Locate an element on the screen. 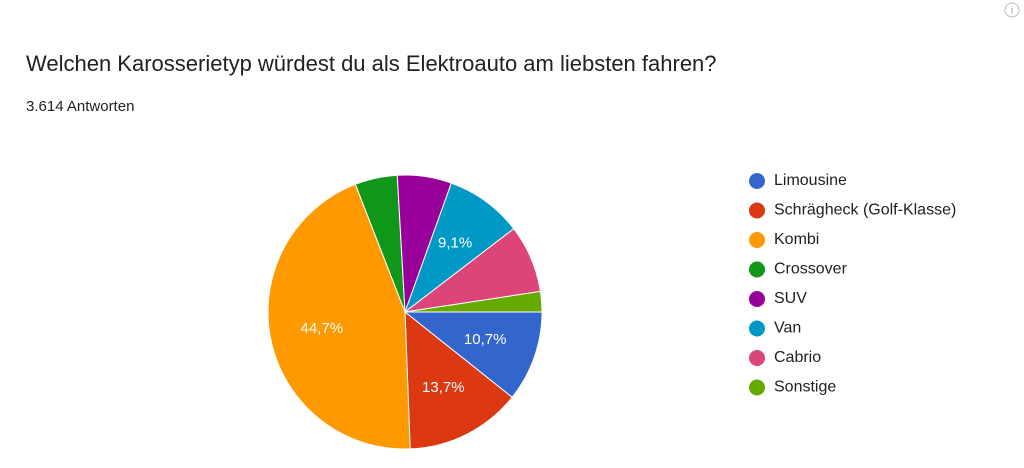 The image size is (1024, 468). legend-label: Kombi is located at coordinates (796, 239).